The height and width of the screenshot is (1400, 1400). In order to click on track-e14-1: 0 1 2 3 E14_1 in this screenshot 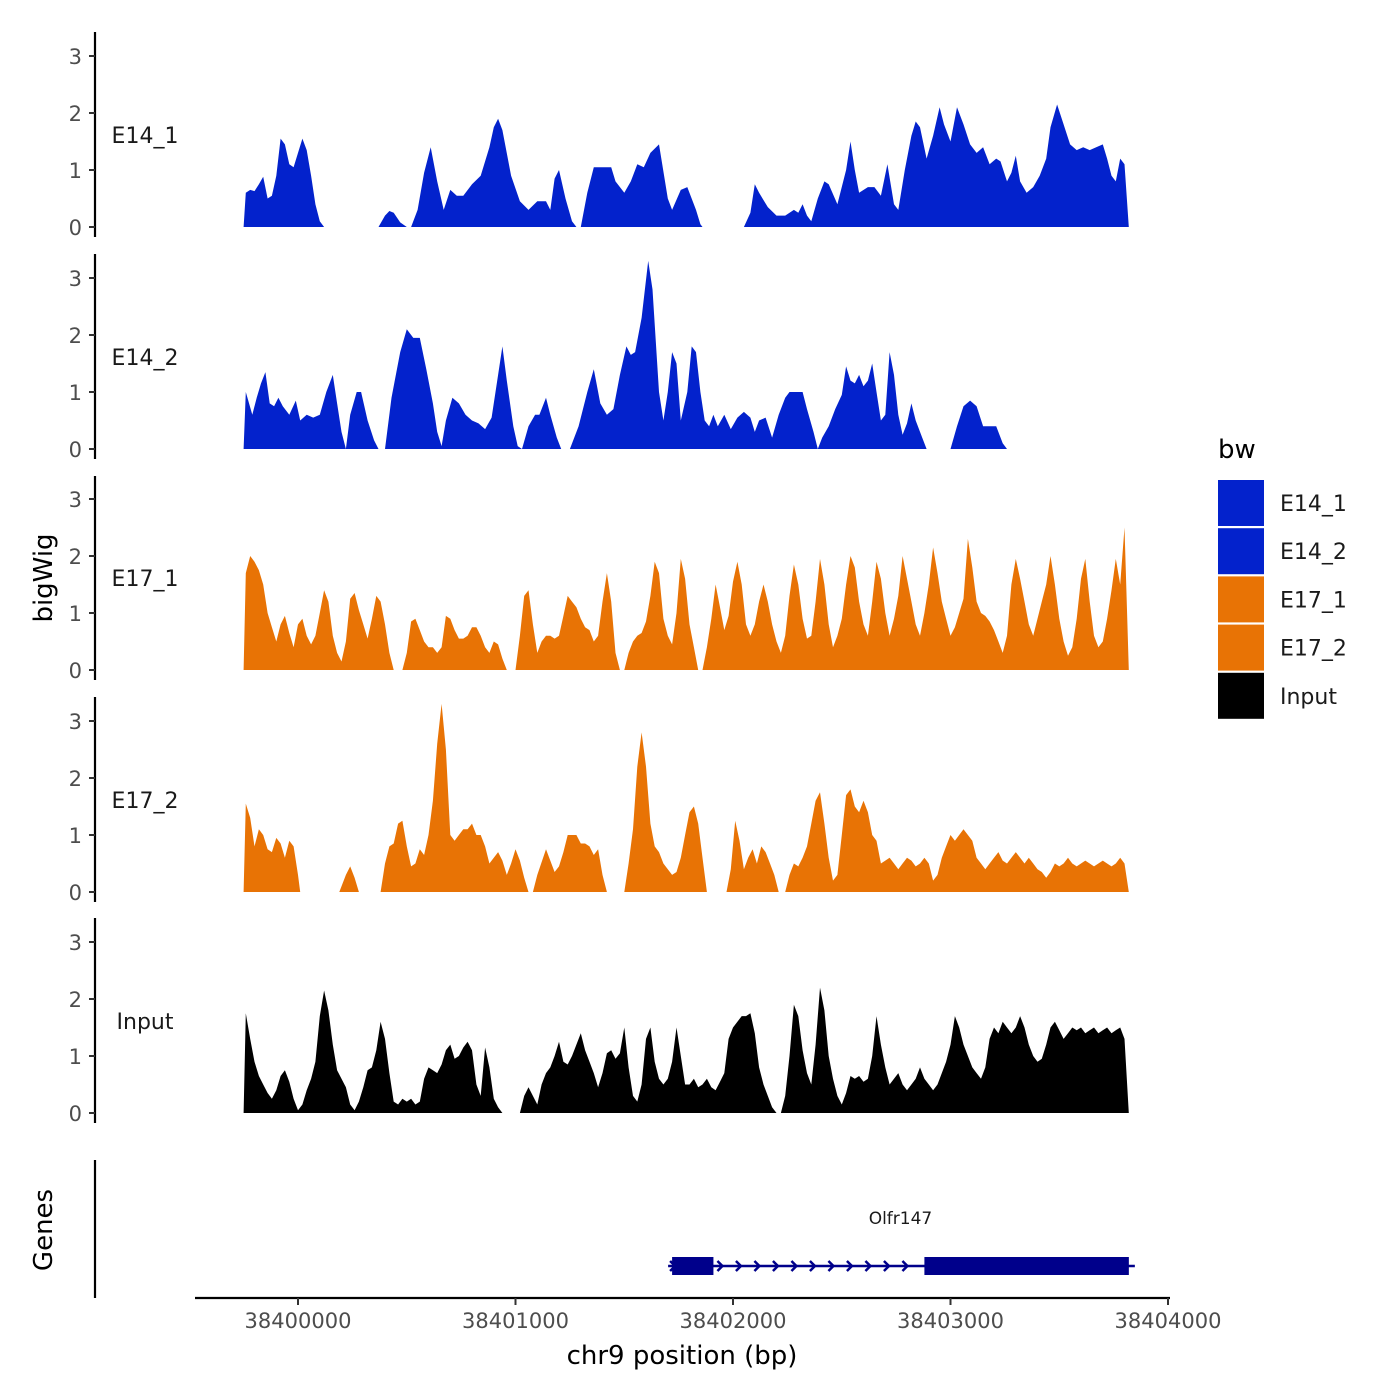, I will do `click(599, 136)`.